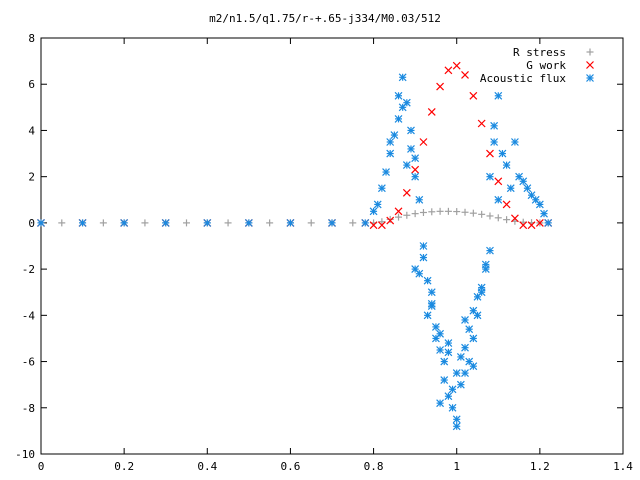 The width and height of the screenshot is (640, 480). I want to click on x-tick-label: 0.2, so click(124, 466).